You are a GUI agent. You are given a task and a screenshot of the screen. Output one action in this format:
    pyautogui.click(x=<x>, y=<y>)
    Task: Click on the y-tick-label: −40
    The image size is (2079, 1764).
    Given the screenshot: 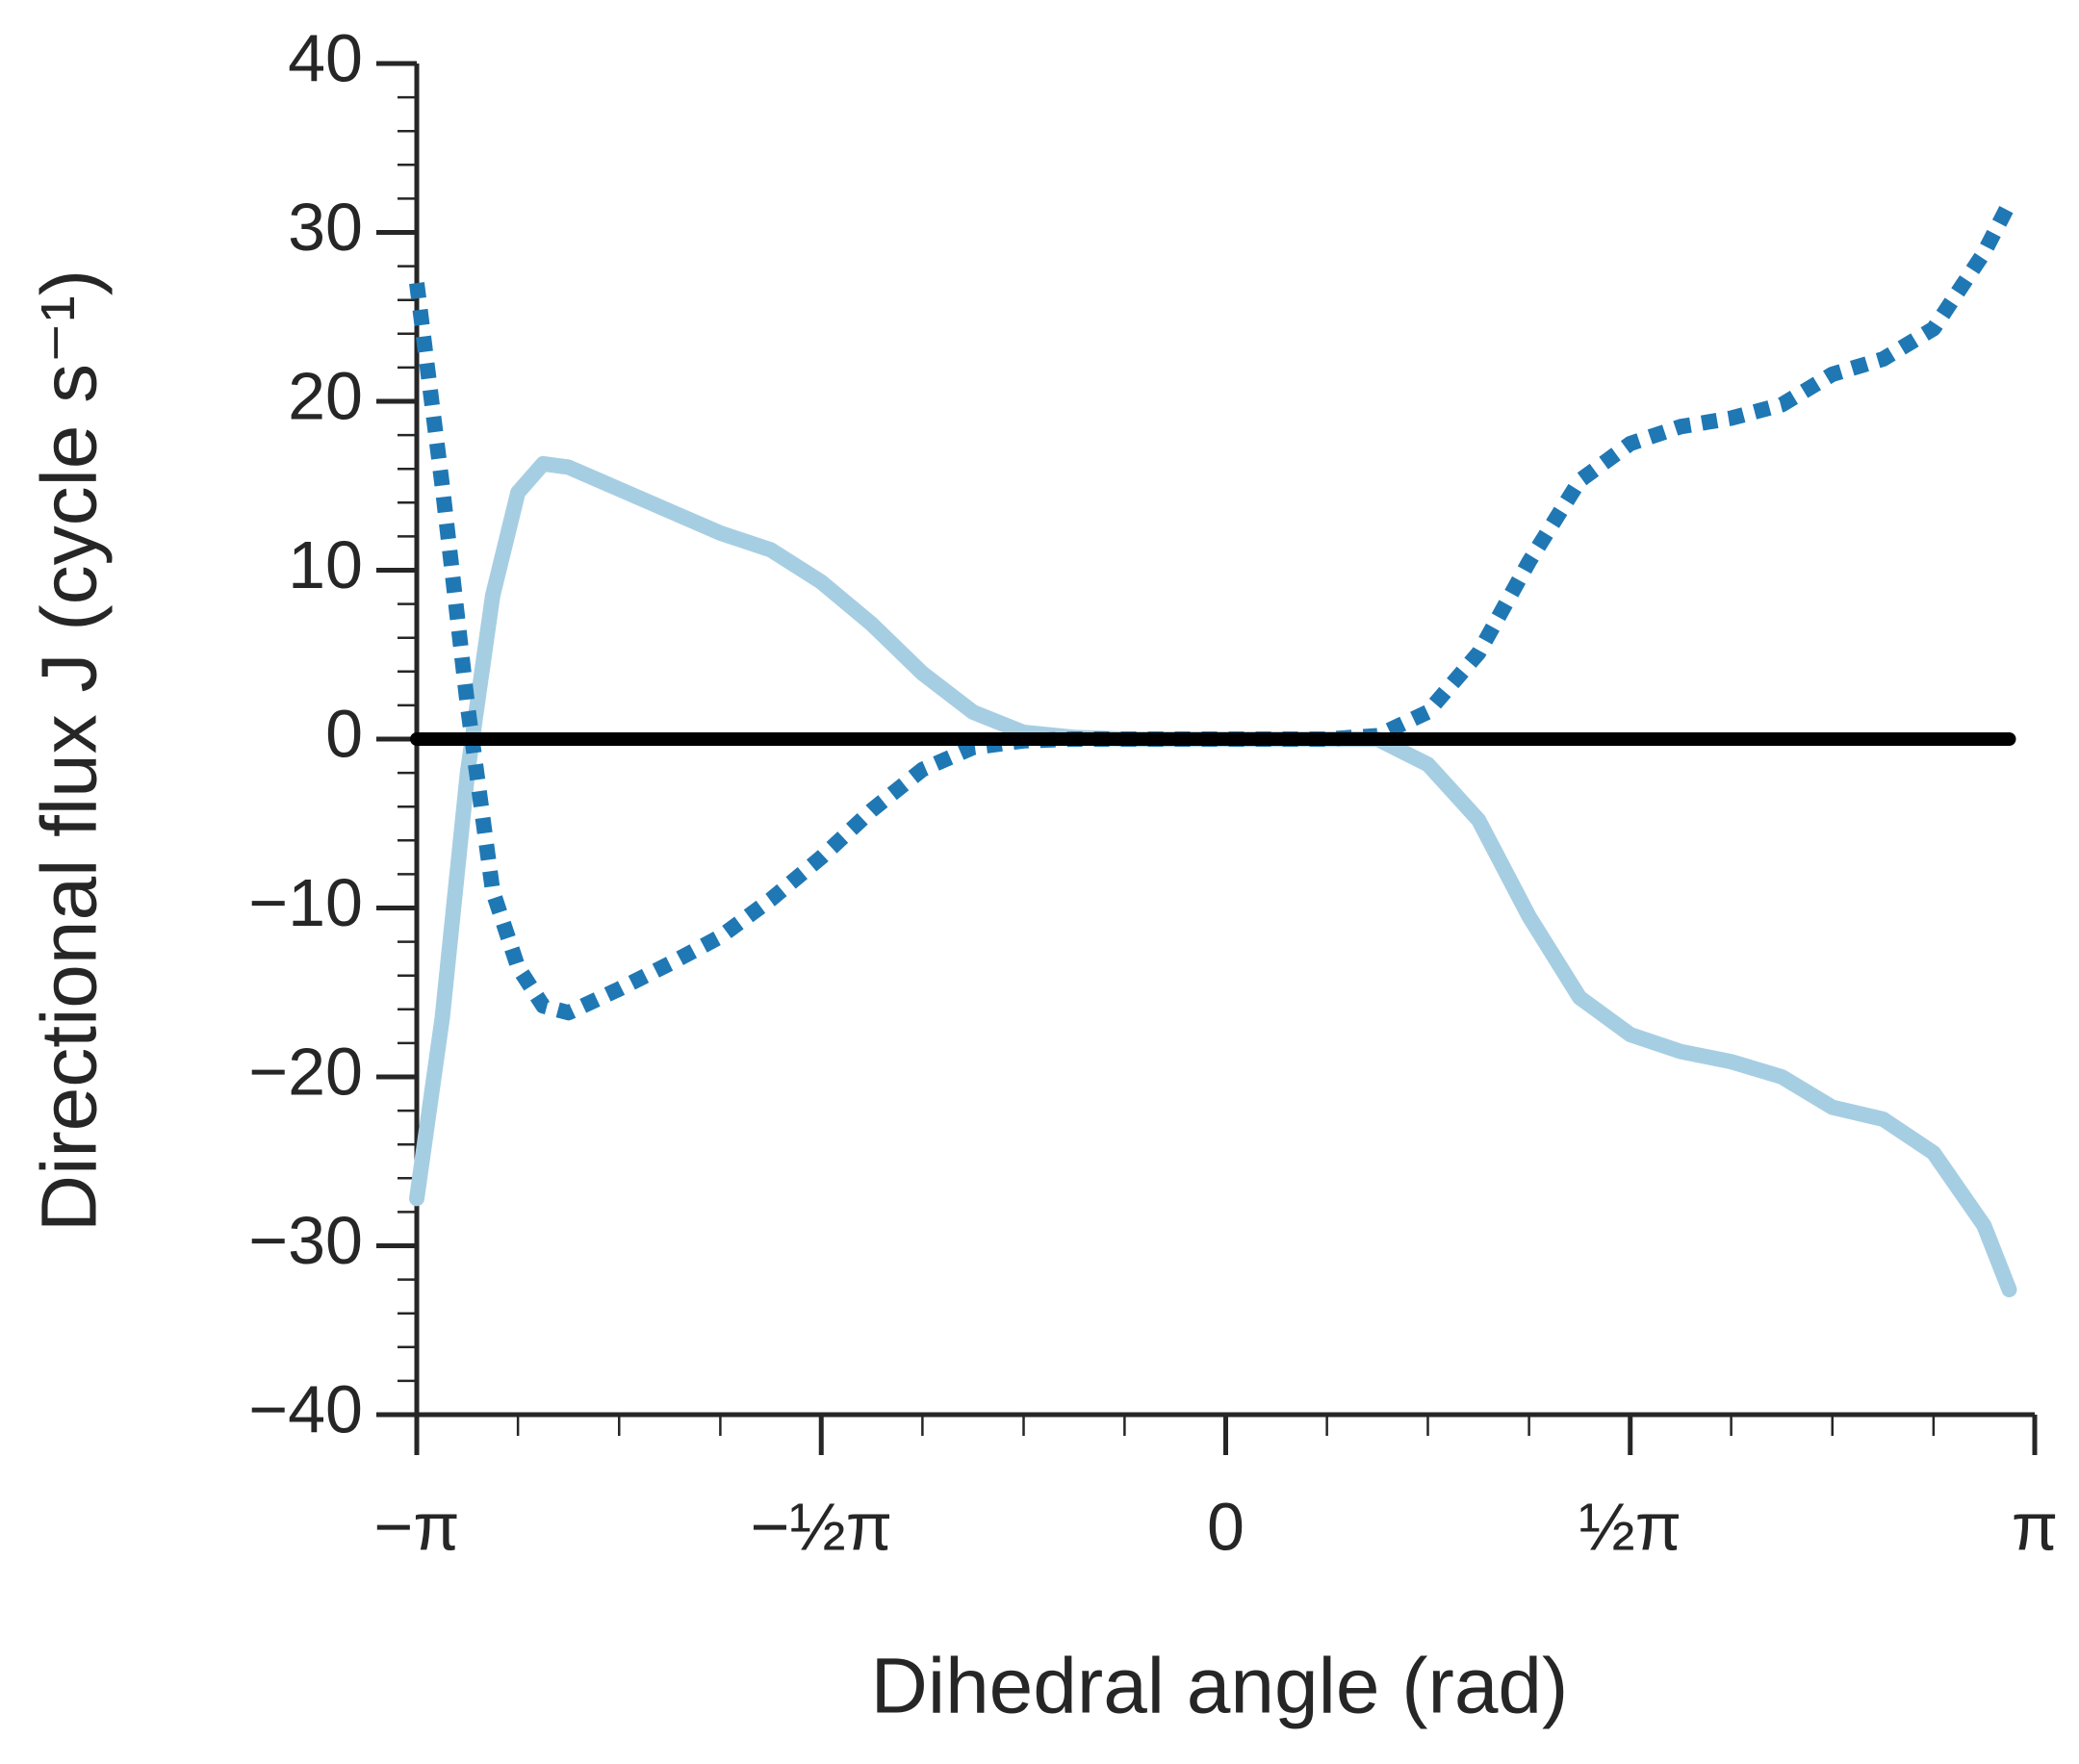 What is the action you would take?
    pyautogui.click(x=305, y=1408)
    